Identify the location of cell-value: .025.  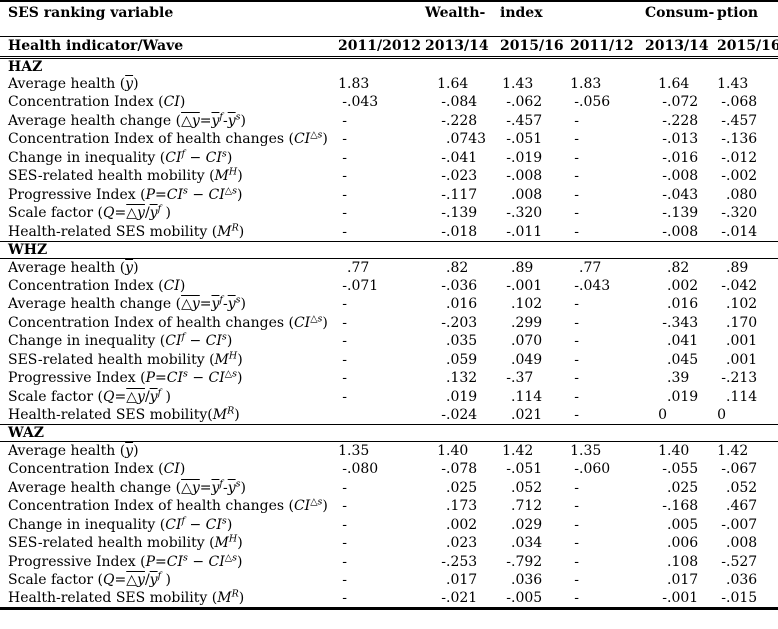
(462, 487).